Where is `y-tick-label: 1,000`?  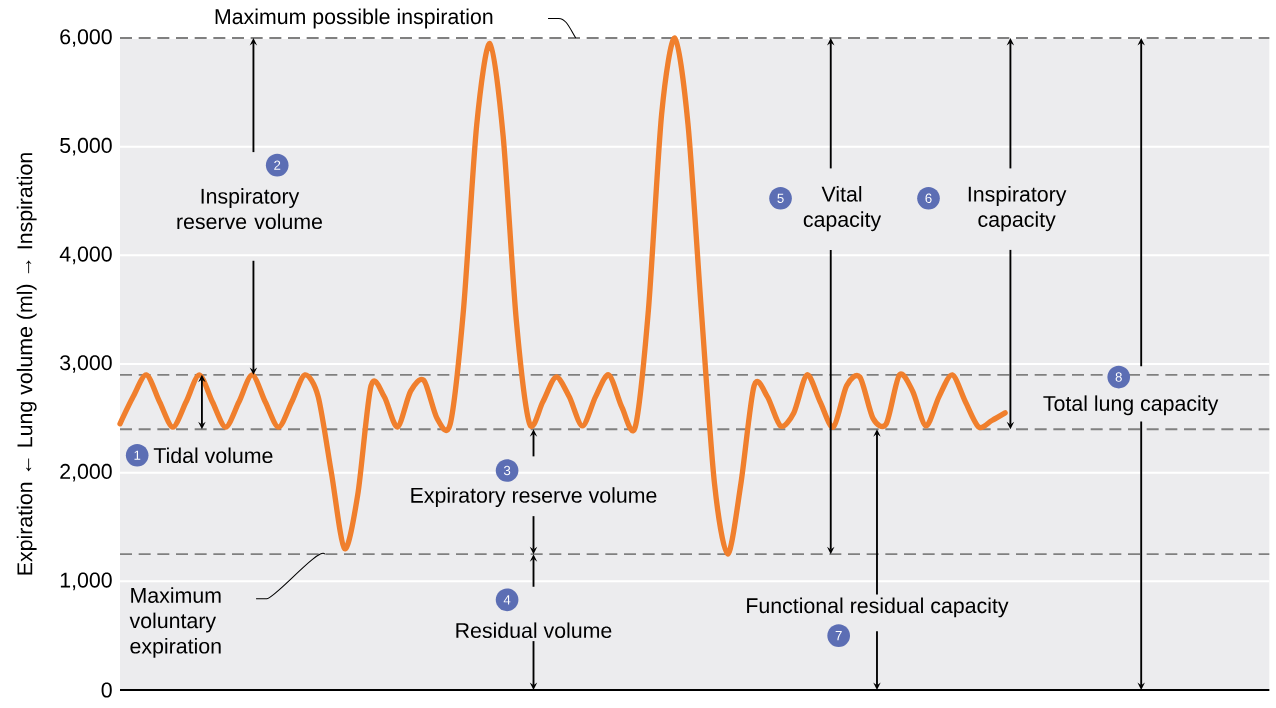
y-tick-label: 1,000 is located at coordinates (86, 581).